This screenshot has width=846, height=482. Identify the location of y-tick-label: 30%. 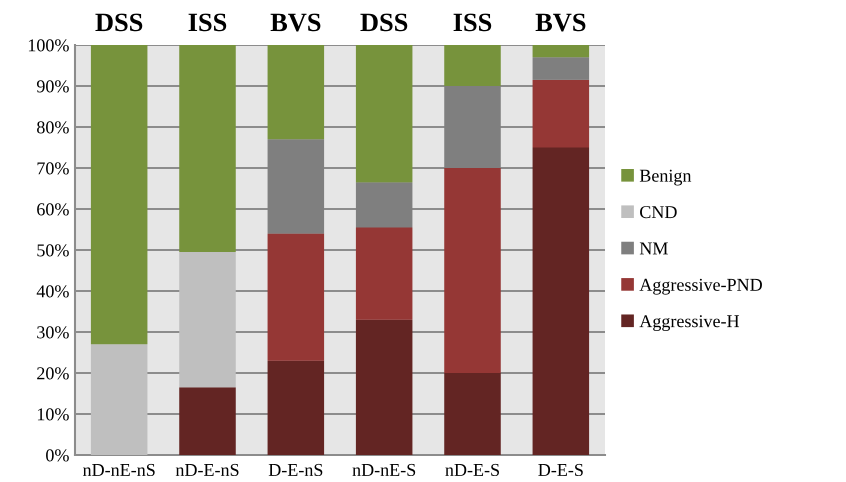
(53, 332).